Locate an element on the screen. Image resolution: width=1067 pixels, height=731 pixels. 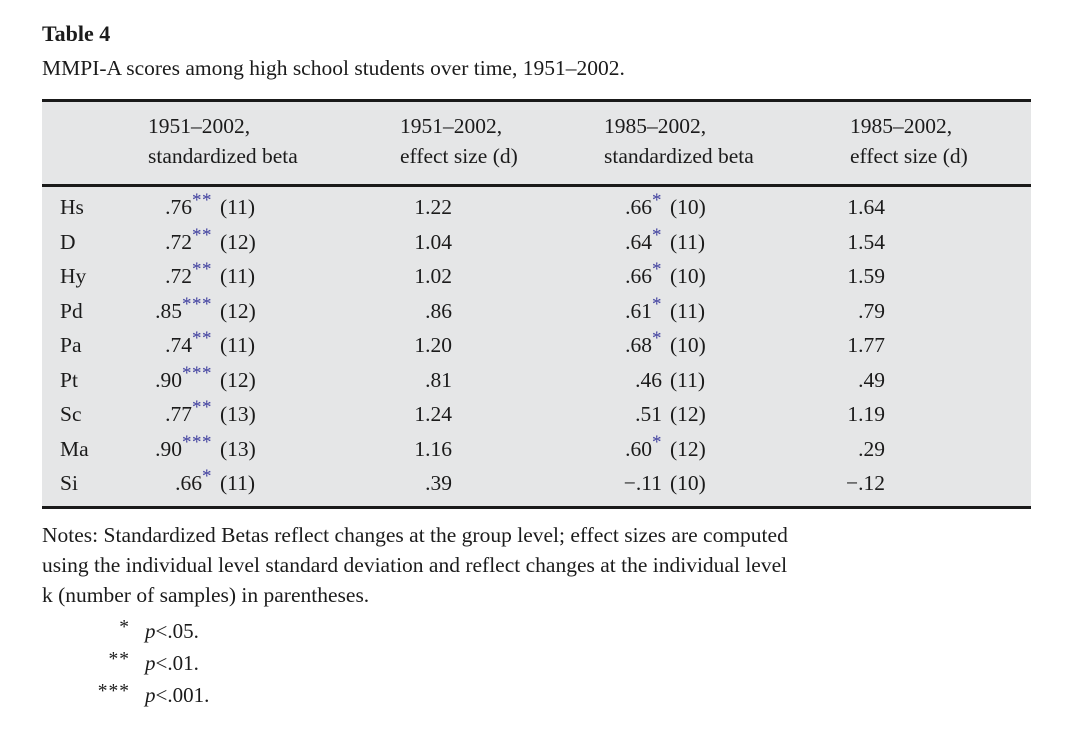
table-row: Hy .72 ** (11) 1.02 .66 * (10) 1.59 is located at coordinates (536, 276).